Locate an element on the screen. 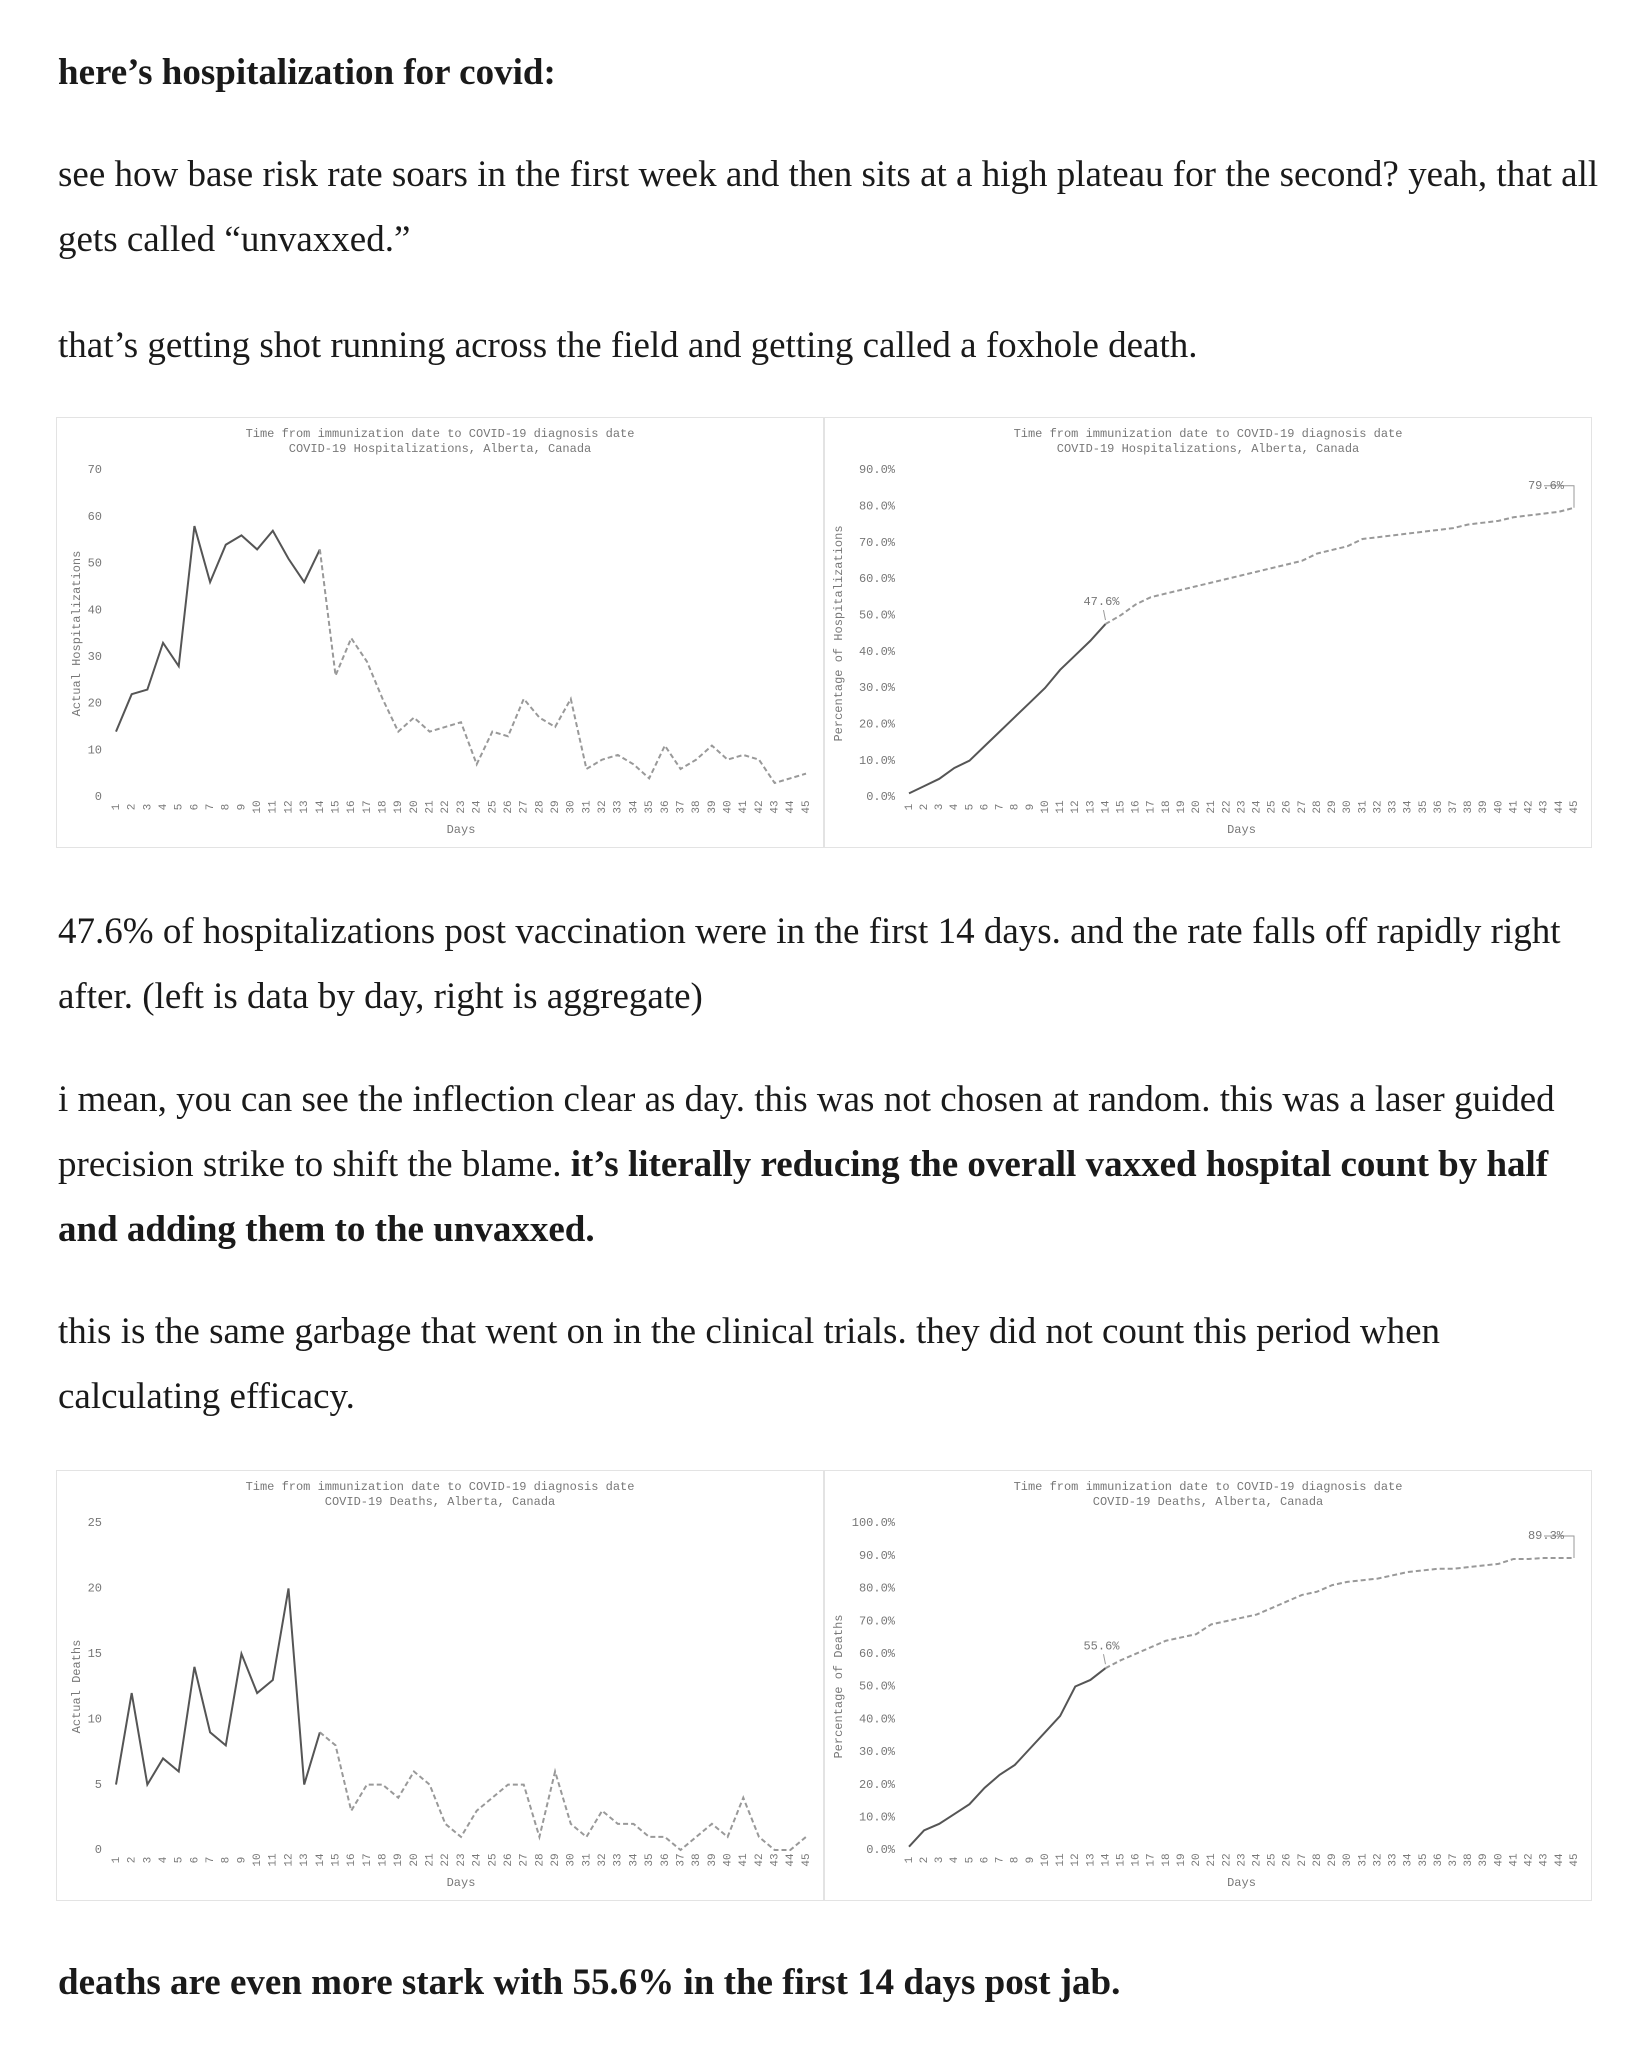  y-tick-label: 70.0% is located at coordinates (877, 543).